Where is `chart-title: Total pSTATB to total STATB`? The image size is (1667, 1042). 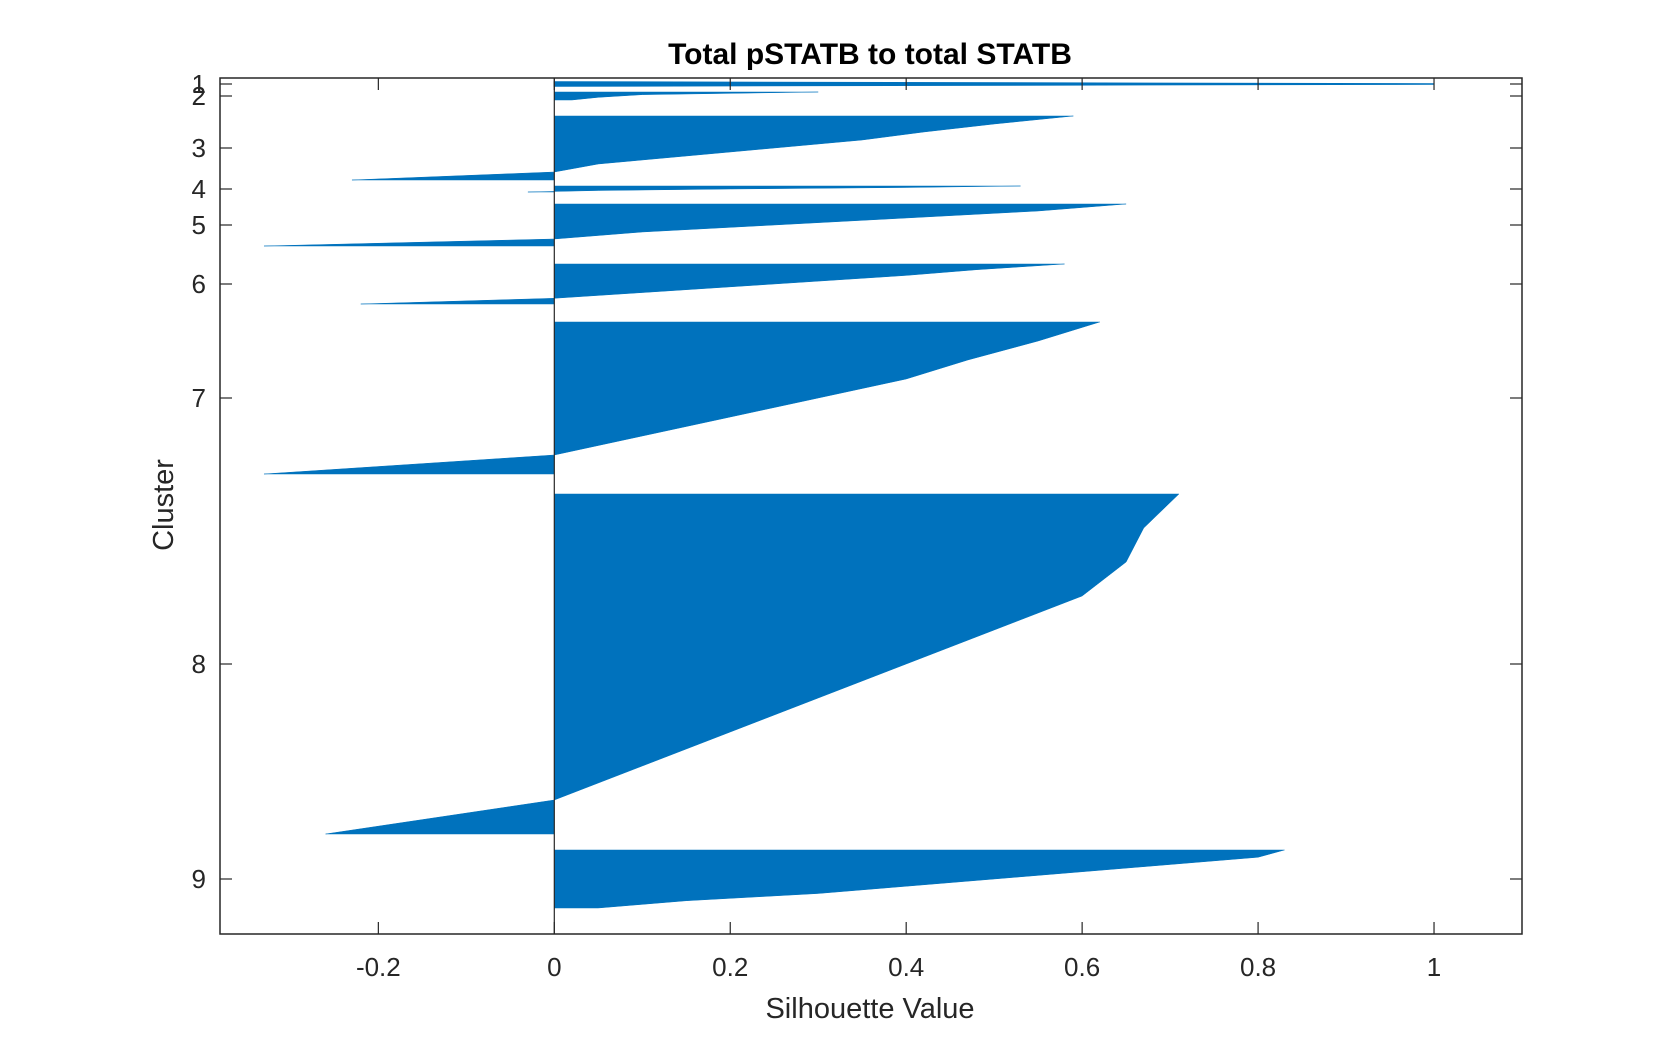
chart-title: Total pSTATB to total STATB is located at coordinates (870, 54).